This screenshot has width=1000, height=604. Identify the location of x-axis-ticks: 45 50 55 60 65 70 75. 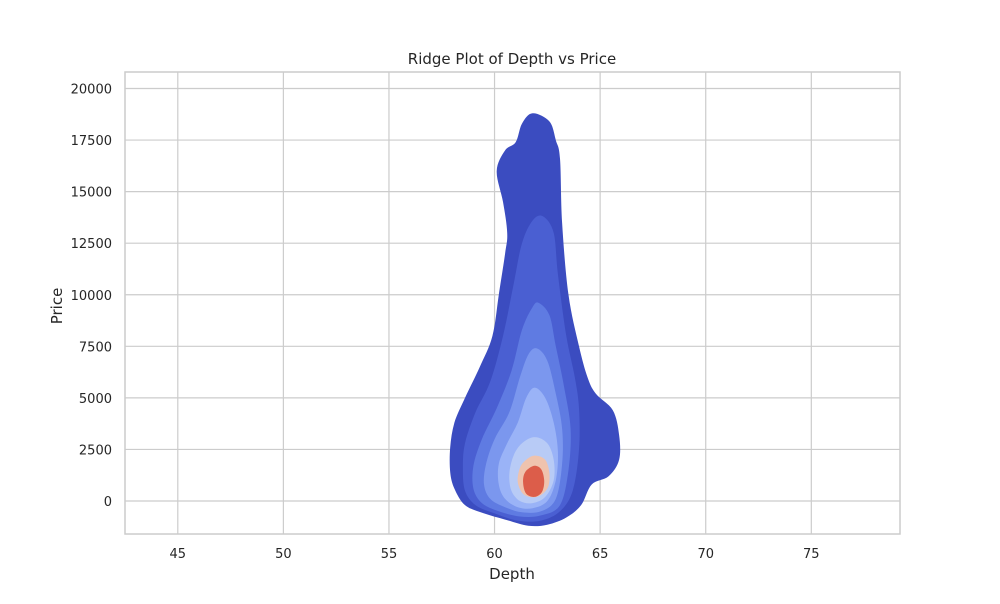
(495, 554).